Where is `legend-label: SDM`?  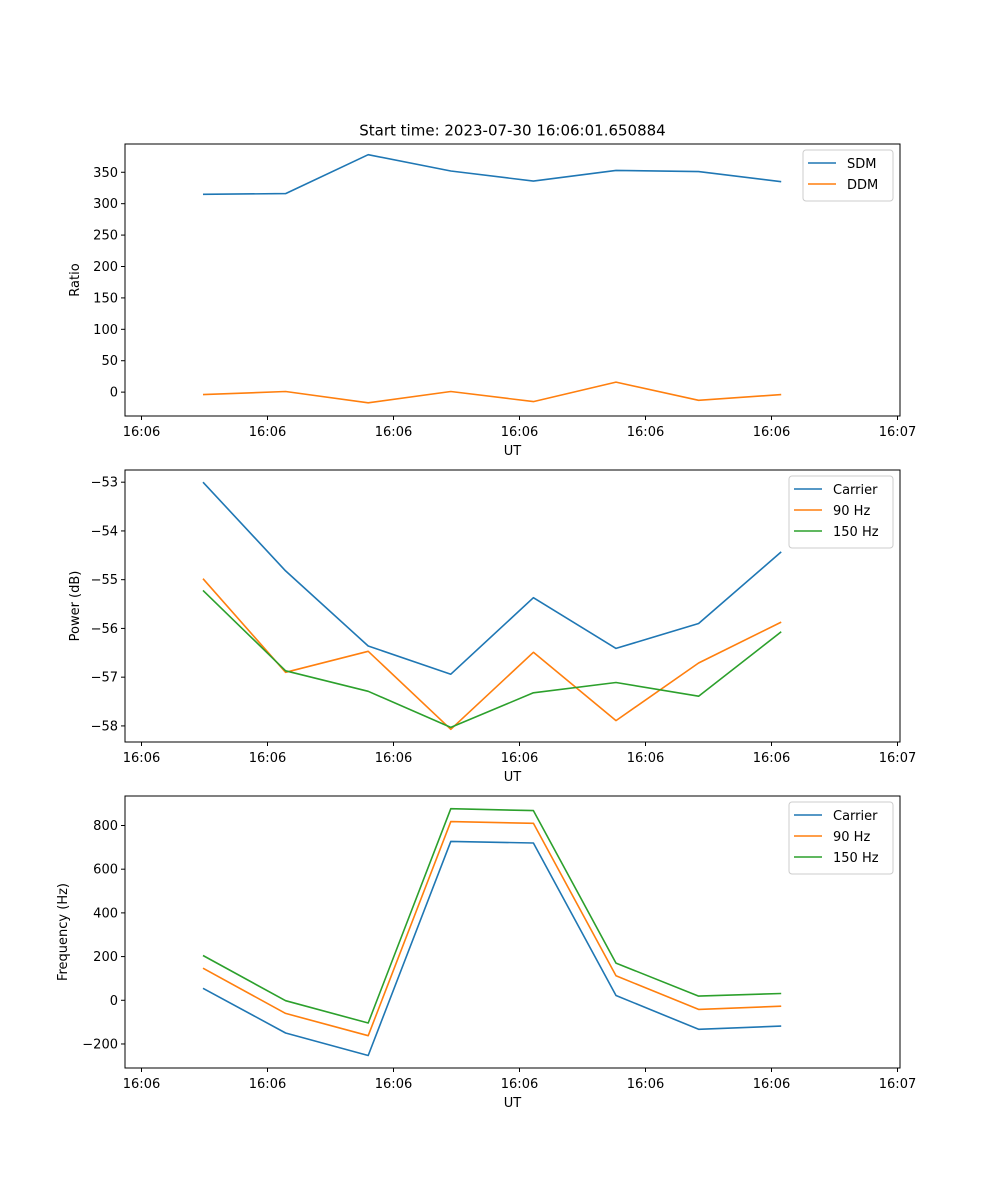
legend-label: SDM is located at coordinates (861, 164).